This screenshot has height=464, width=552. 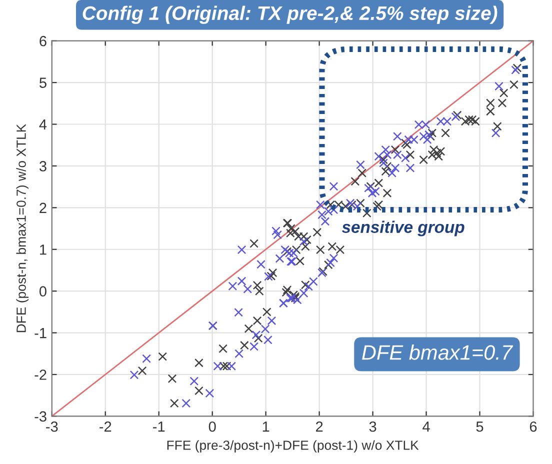 I want to click on x-tick-label: 6, so click(x=533, y=426).